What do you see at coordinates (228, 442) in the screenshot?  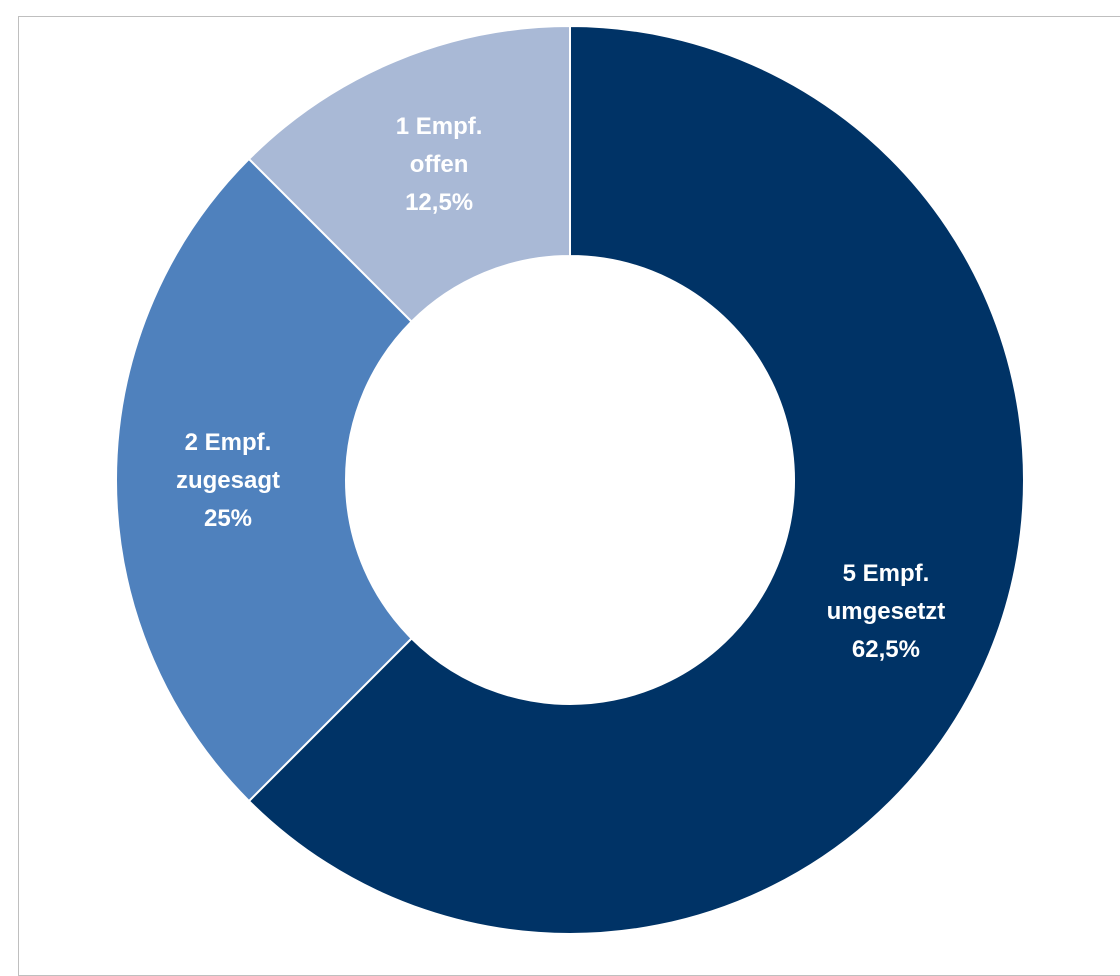 I see `slice-label-line: 2 Empf.` at bounding box center [228, 442].